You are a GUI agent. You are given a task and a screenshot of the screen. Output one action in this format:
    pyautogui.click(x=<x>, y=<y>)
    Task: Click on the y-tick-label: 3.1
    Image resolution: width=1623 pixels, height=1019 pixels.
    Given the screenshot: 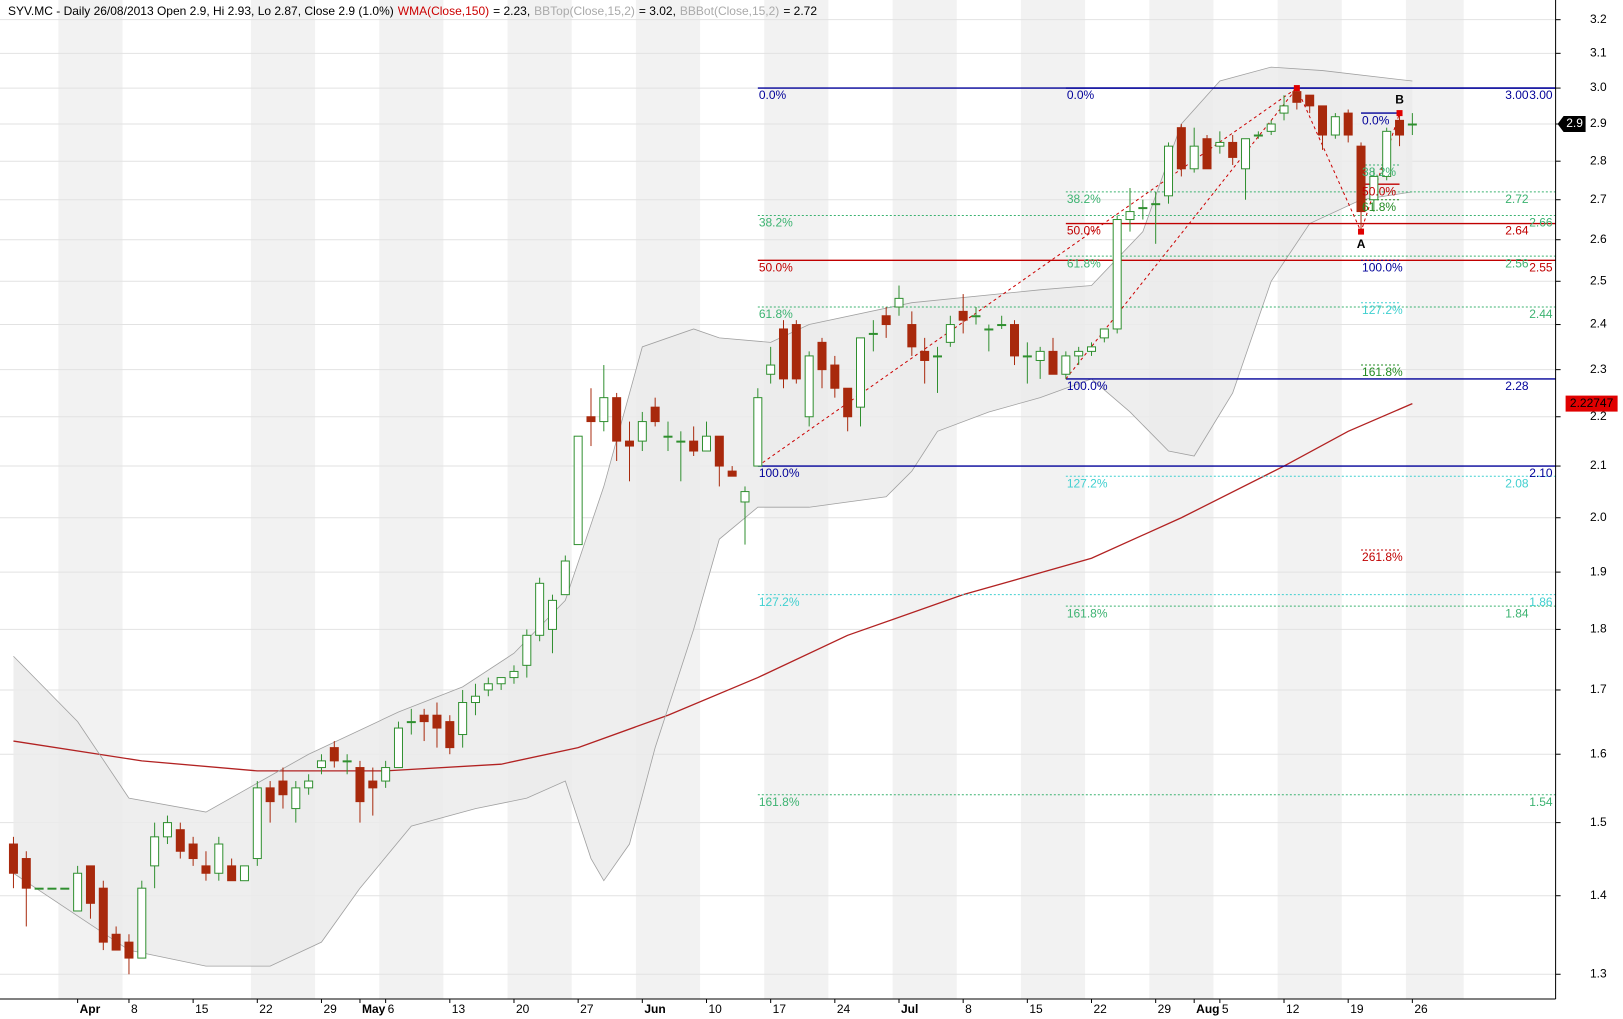 What is the action you would take?
    pyautogui.click(x=1598, y=53)
    